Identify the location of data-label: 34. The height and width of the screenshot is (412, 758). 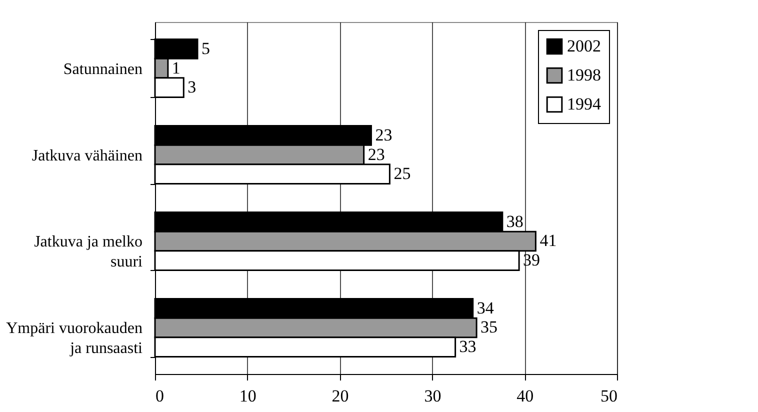
(485, 308).